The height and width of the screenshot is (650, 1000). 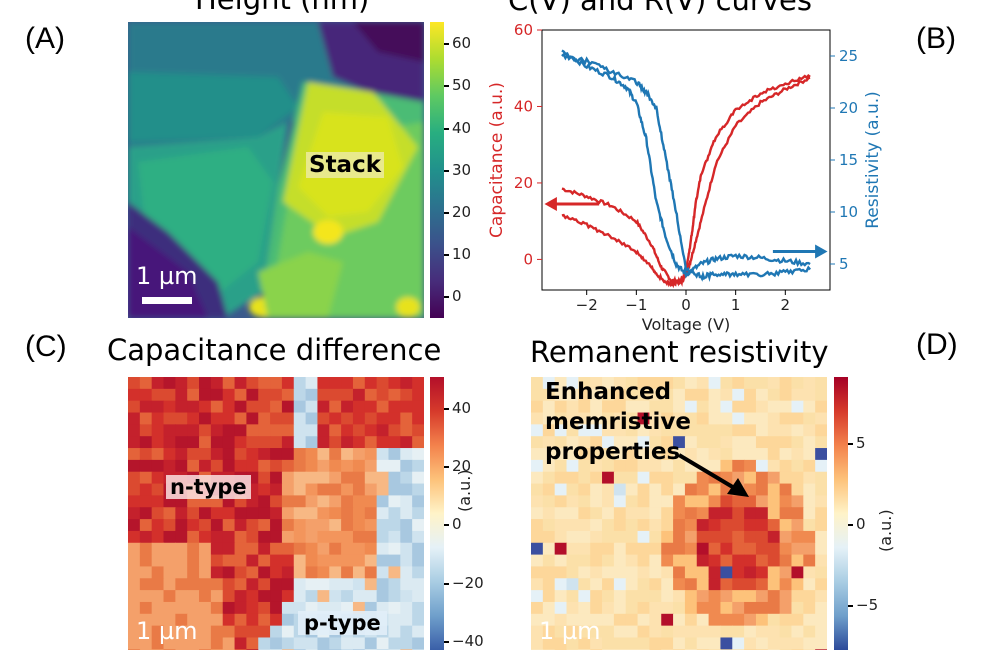 What do you see at coordinates (686, 181) in the screenshot?
I see `series-line` at bounding box center [686, 181].